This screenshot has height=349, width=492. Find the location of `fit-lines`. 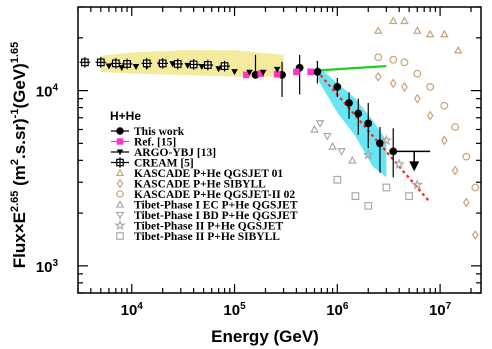

fit-lines is located at coordinates (372, 134).